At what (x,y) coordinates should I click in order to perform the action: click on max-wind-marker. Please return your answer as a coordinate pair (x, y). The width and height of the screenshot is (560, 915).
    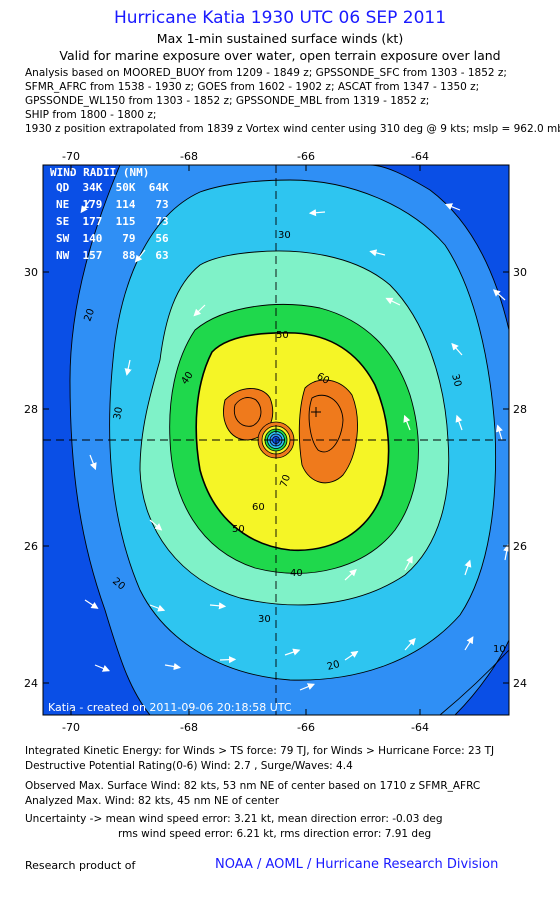
    Looking at the image, I should click on (316, 412).